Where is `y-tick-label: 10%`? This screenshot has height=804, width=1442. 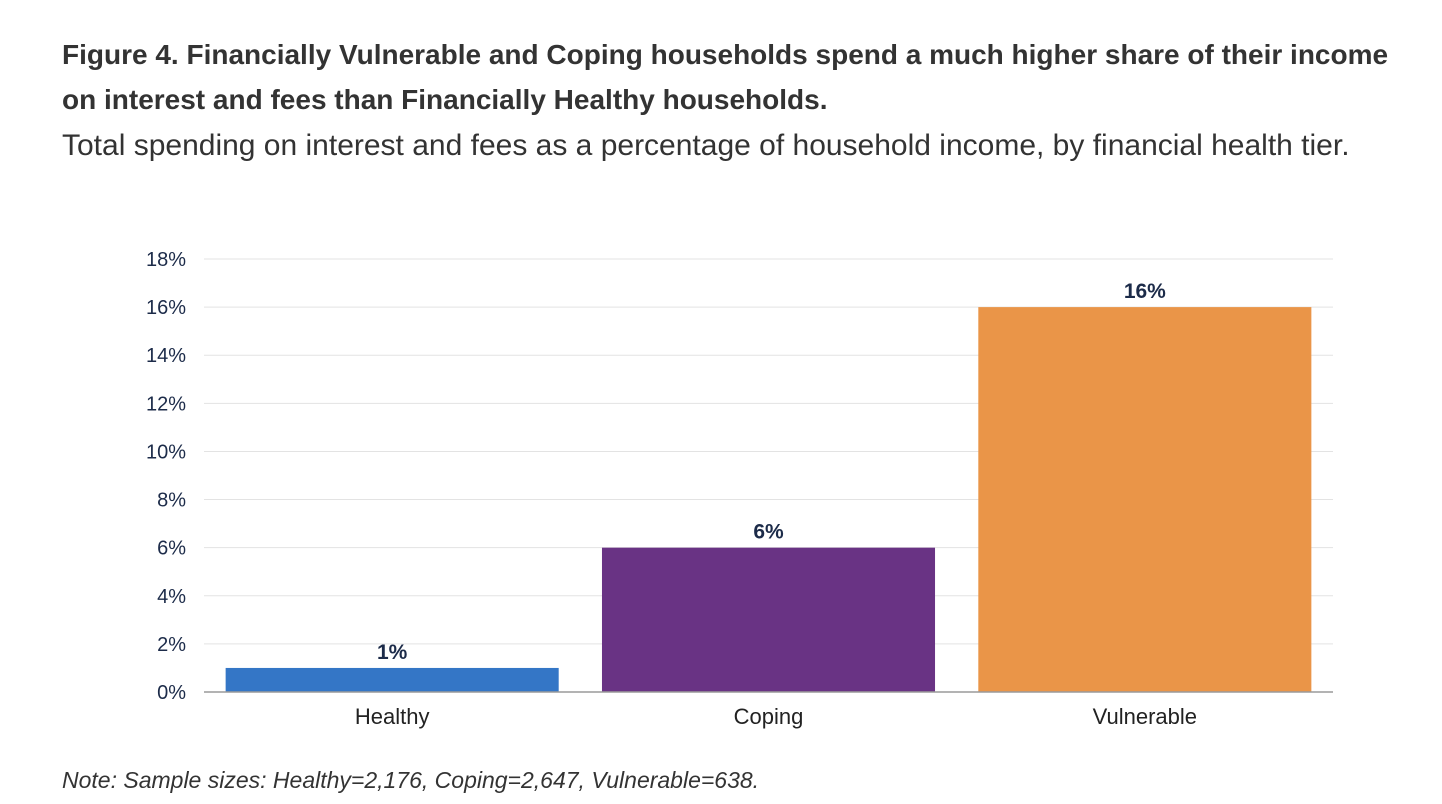 y-tick-label: 10% is located at coordinates (166, 452).